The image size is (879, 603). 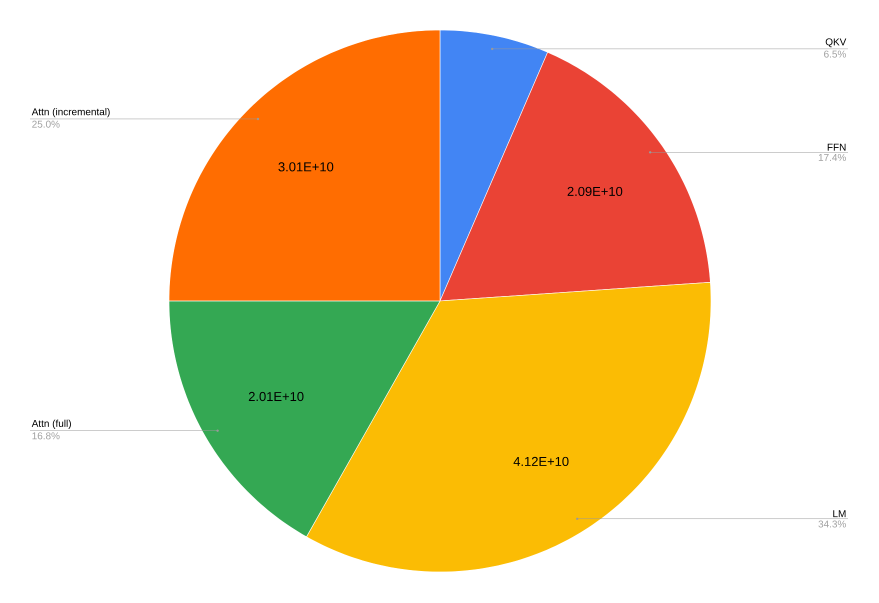 What do you see at coordinates (46, 436) in the screenshot?
I see `data-label: 16.8%` at bounding box center [46, 436].